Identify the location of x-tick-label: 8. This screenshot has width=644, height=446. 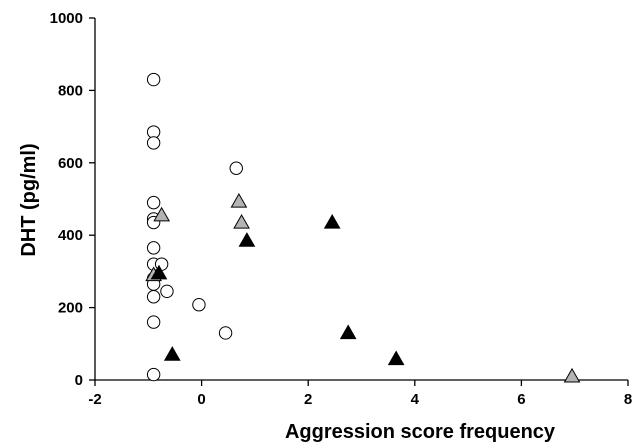
(628, 399).